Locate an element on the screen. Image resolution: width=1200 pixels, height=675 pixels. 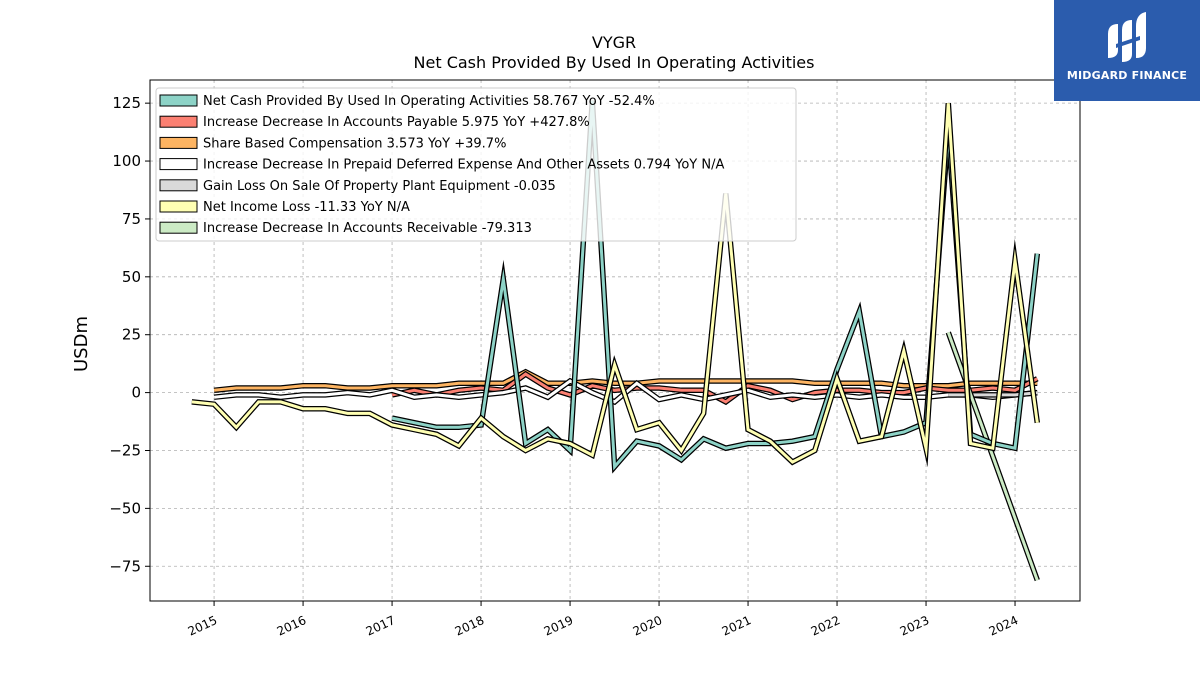
logo-text: MIDGARD FINANCE is located at coordinates (1127, 75).